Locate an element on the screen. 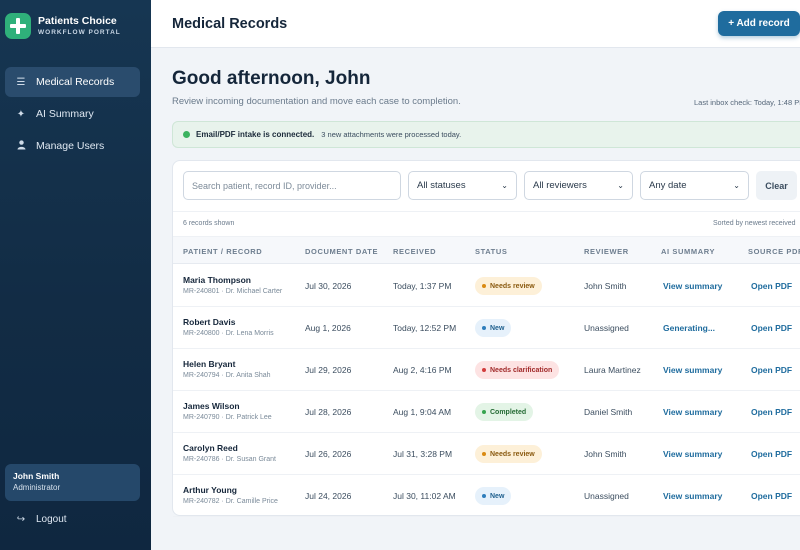 The width and height of the screenshot is (800, 550). patient-name: Helen Bryant is located at coordinates (209, 364).